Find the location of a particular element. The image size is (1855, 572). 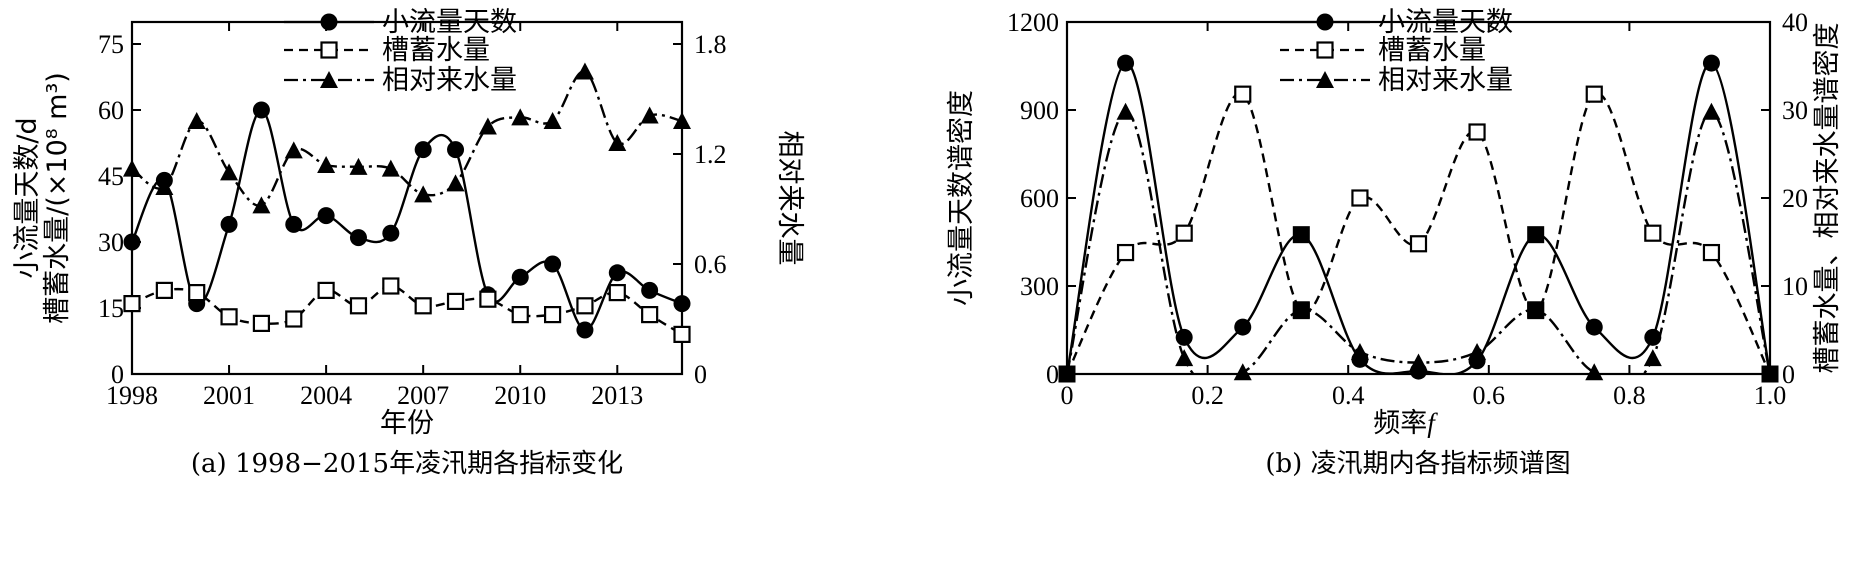

x-tick-label: 0.6 is located at coordinates (1489, 395).